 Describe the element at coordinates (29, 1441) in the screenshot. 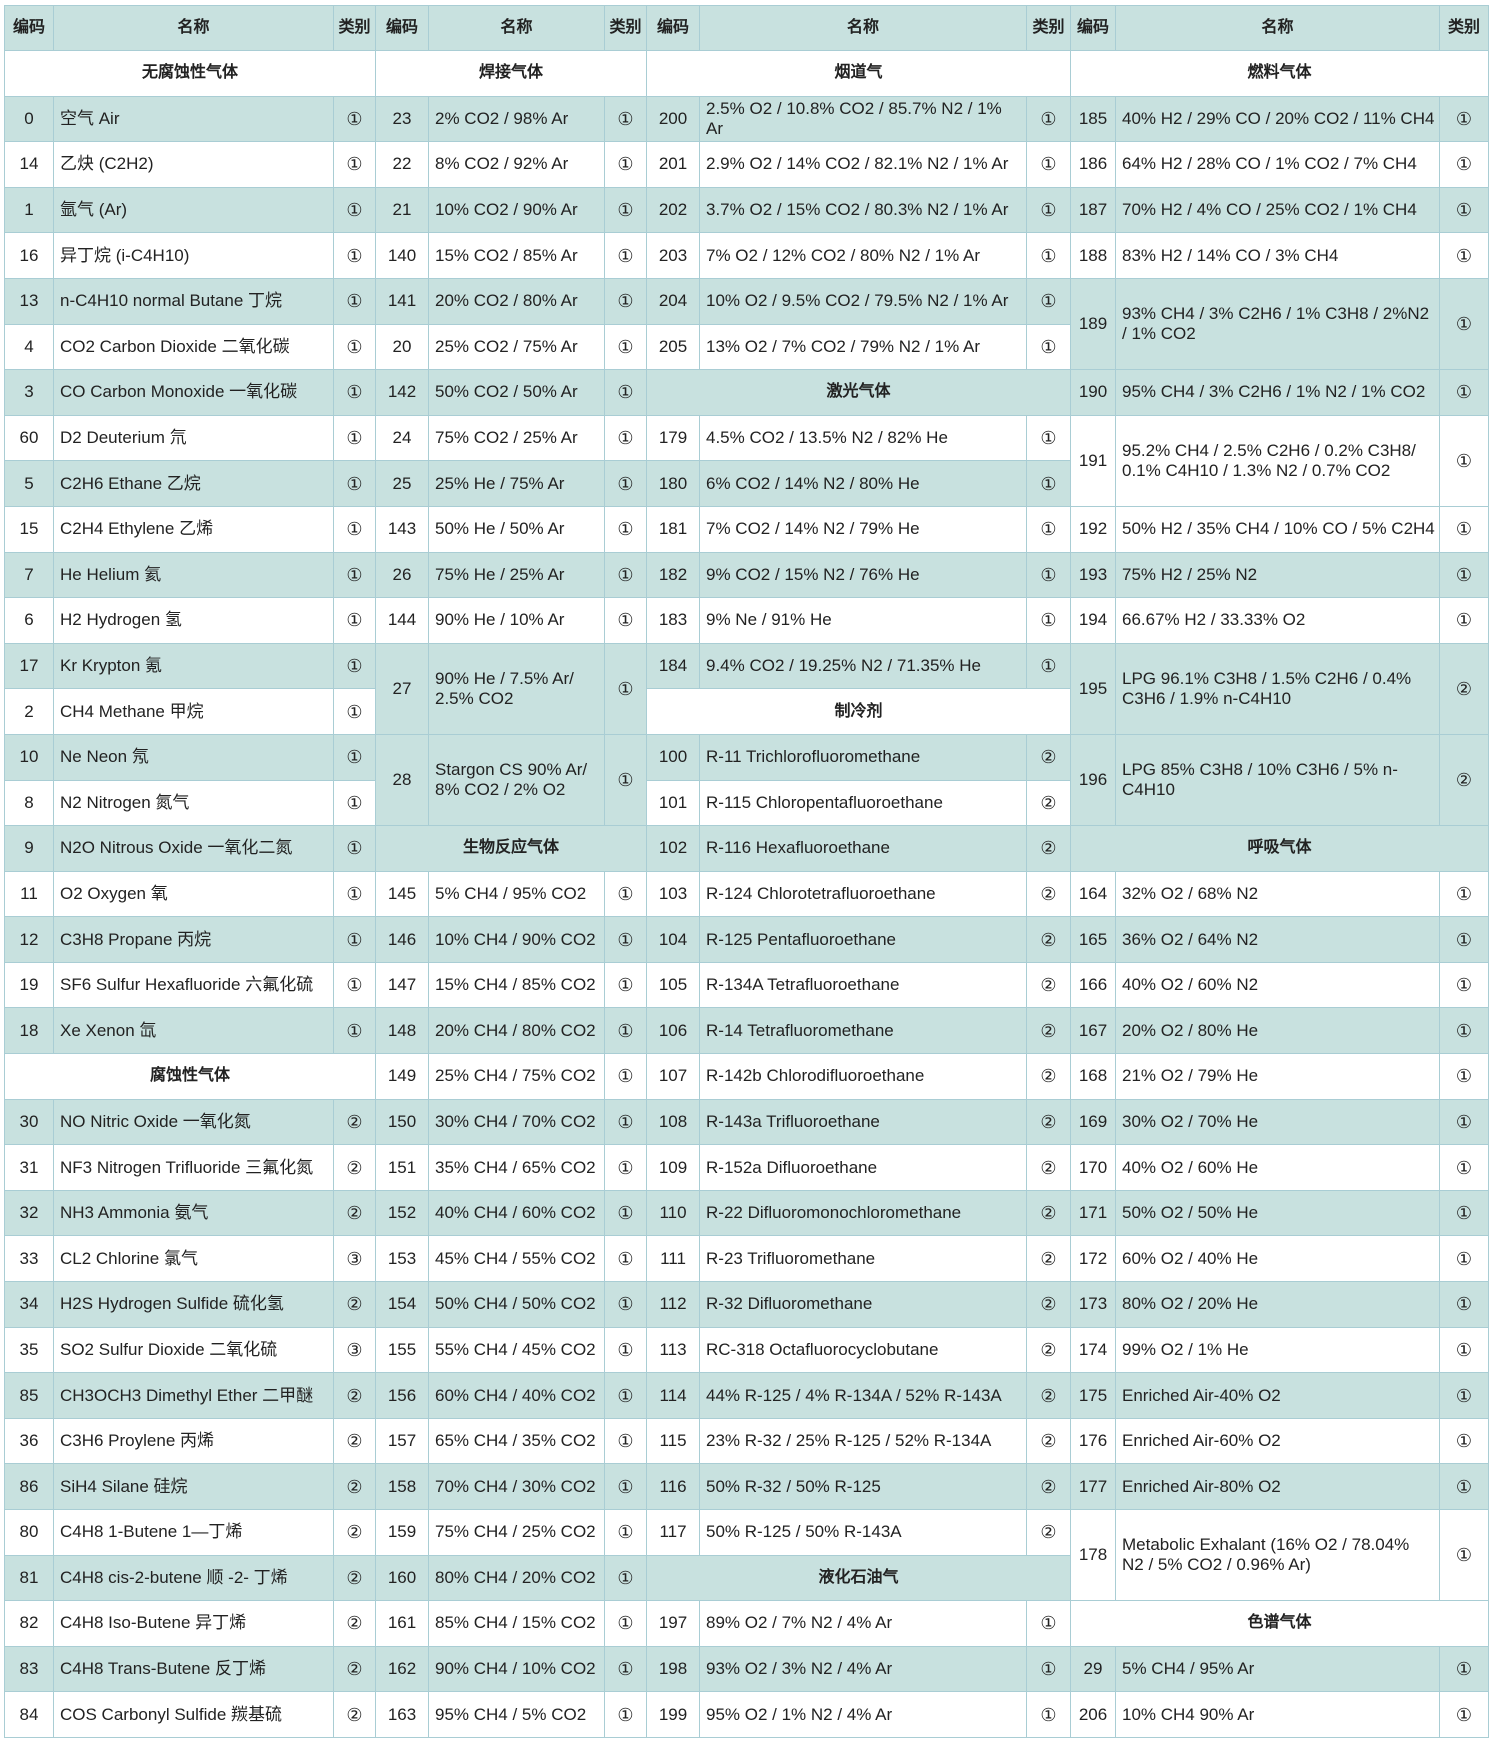

I see `gas-code: 36` at that location.